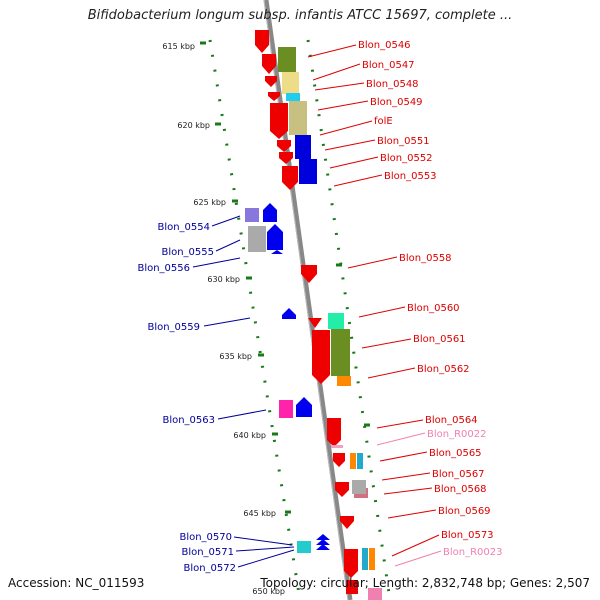 This screenshot has width=600, height=600. Describe the element at coordinates (205, 537) in the screenshot. I see `gene-label: Blon_0570` at that location.